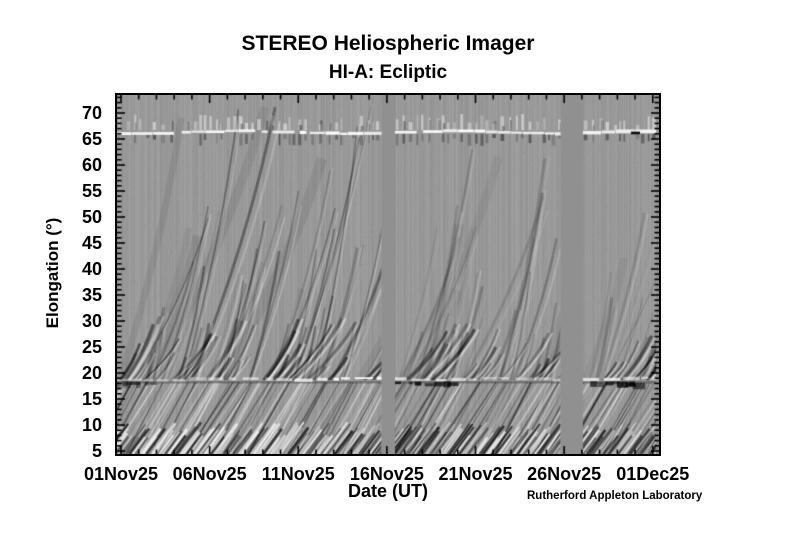  I want to click on y-tick-label: 25, so click(91, 347).